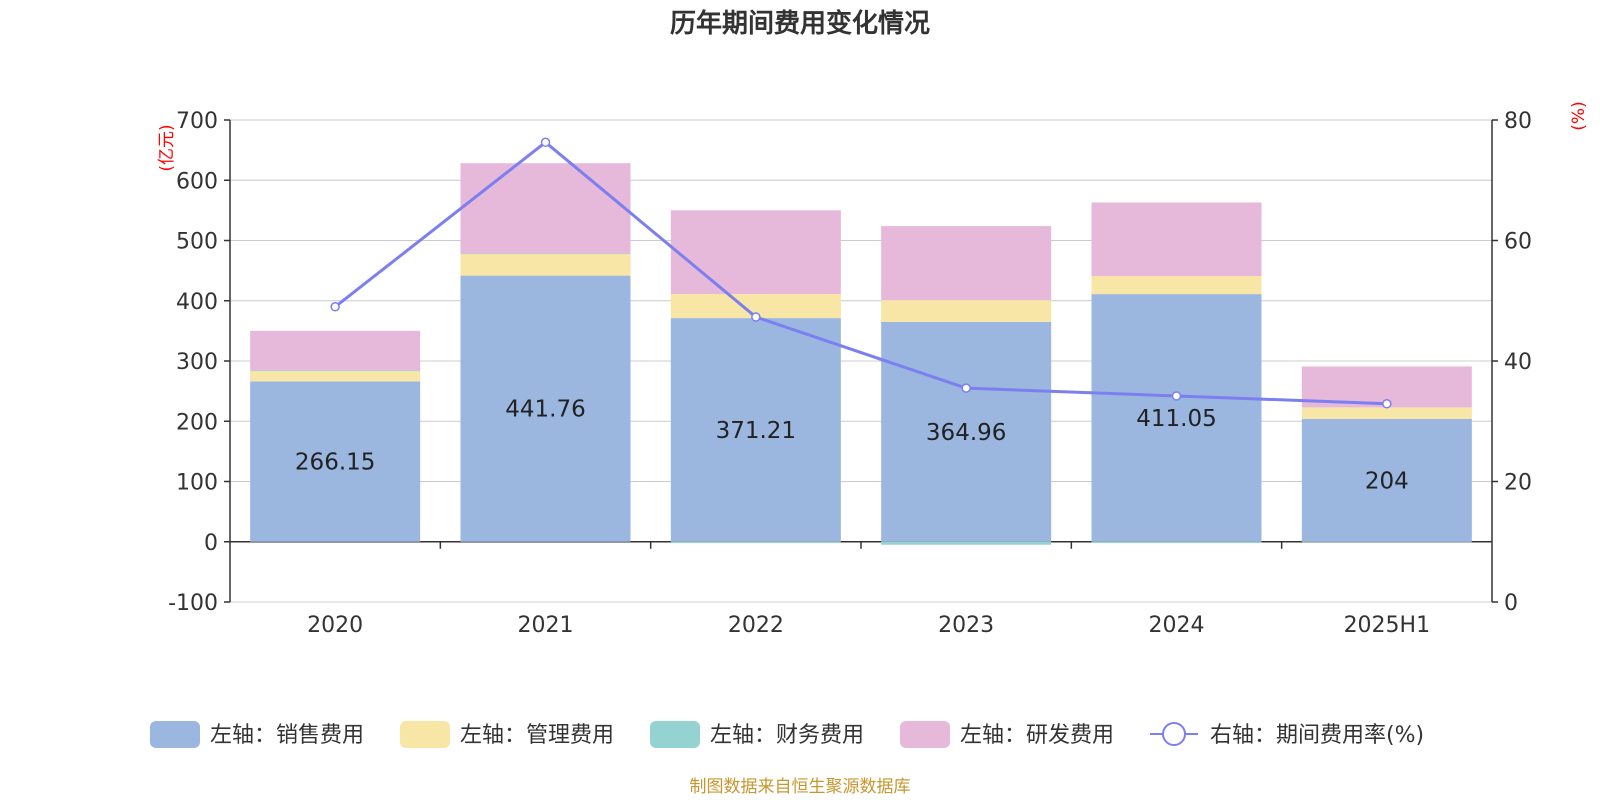 The image size is (1600, 800). I want to click on right-tick-label: 60, so click(1518, 242).